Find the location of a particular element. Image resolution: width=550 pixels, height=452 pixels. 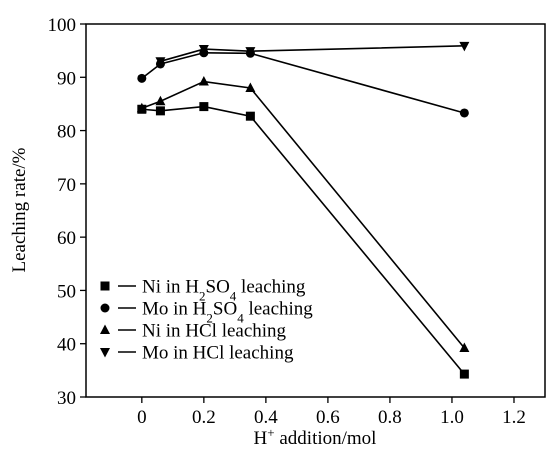

legend-entry: Mo in H2SO4 leaching is located at coordinates (206, 312).